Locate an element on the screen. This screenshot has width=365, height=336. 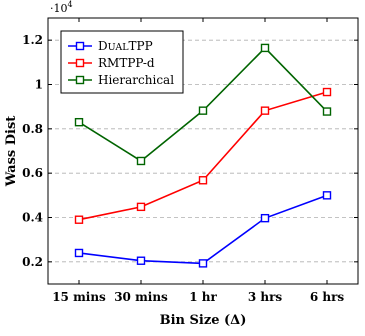
y-tick-label: 0.2 is located at coordinates (32, 262).